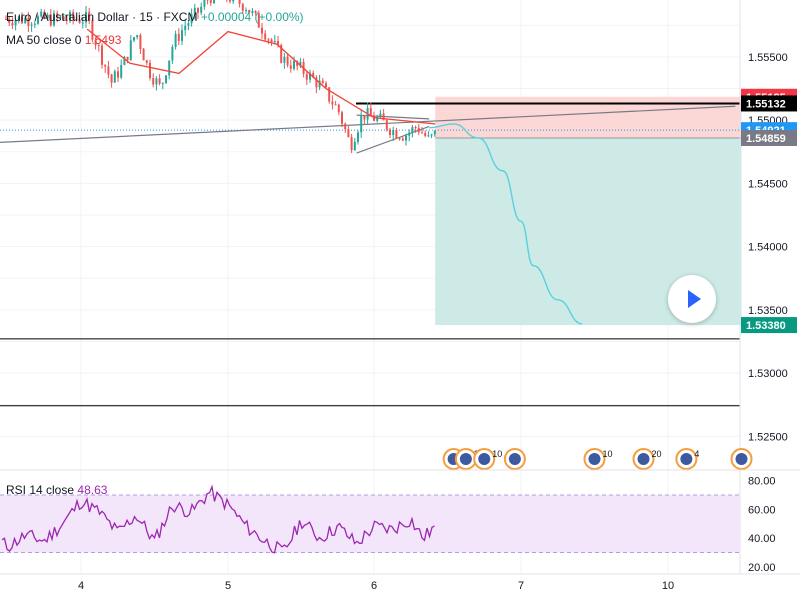 This screenshot has width=800, height=598. What do you see at coordinates (608, 454) in the screenshot?
I see `event-count: 10` at bounding box center [608, 454].